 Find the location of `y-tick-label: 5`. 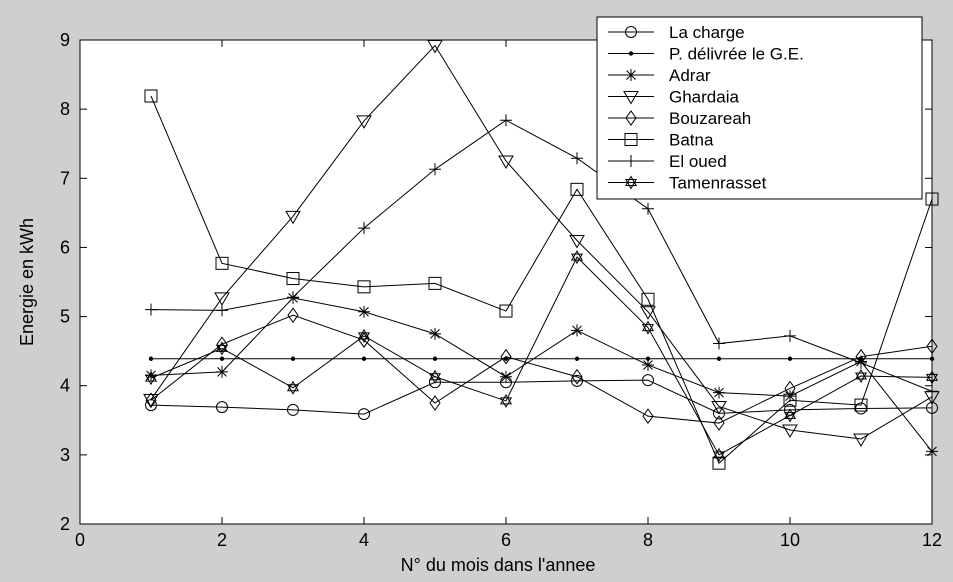

y-tick-label: 5 is located at coordinates (65, 317).